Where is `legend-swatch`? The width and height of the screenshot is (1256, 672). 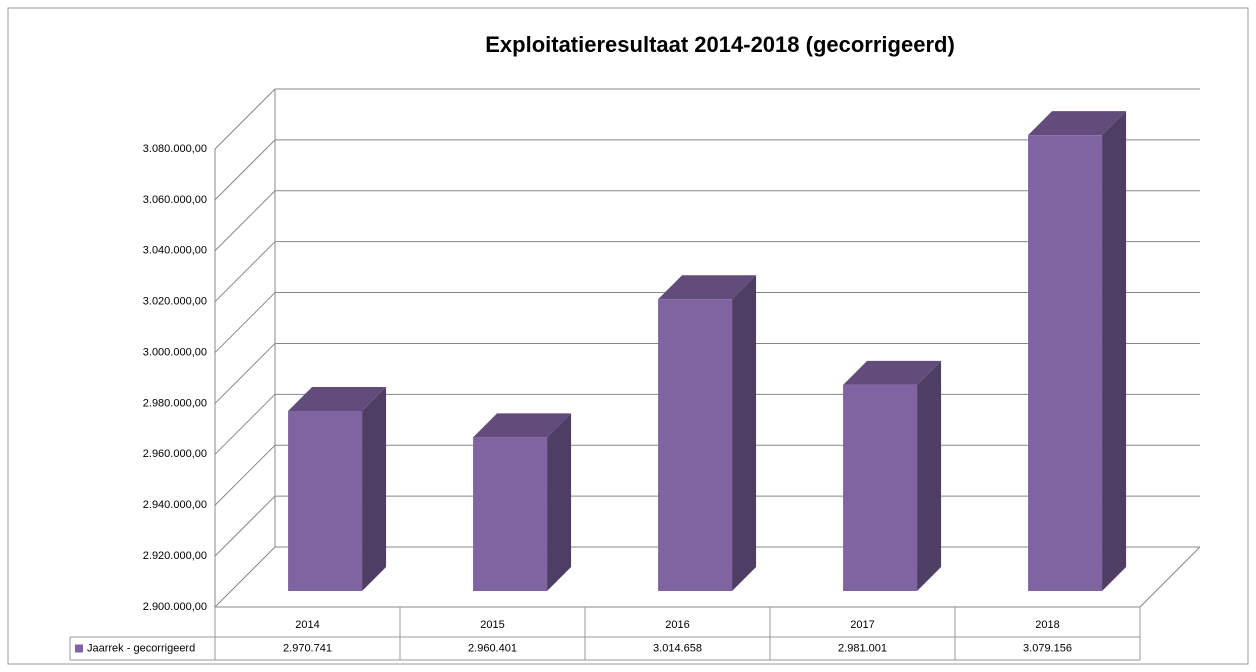
legend-swatch is located at coordinates (79, 648).